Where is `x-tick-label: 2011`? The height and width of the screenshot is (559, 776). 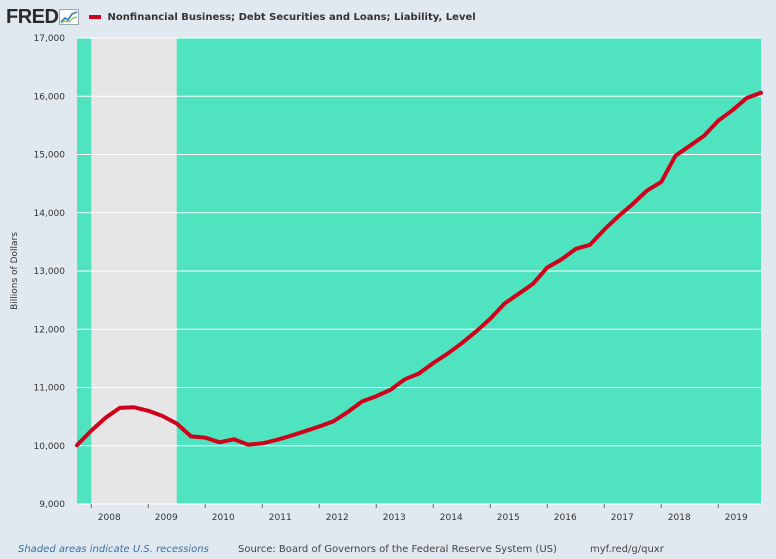
x-tick-label: 2011 is located at coordinates (280, 518).